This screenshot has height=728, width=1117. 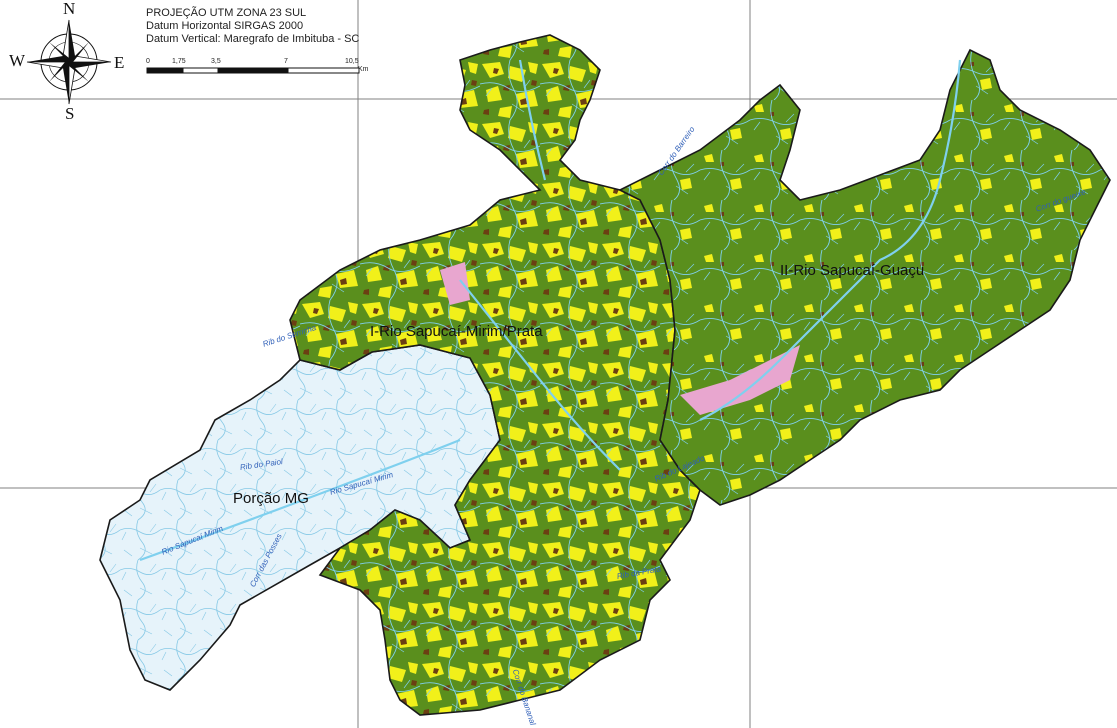 I want to click on region-mg-label: Porção MG, so click(x=271, y=498).